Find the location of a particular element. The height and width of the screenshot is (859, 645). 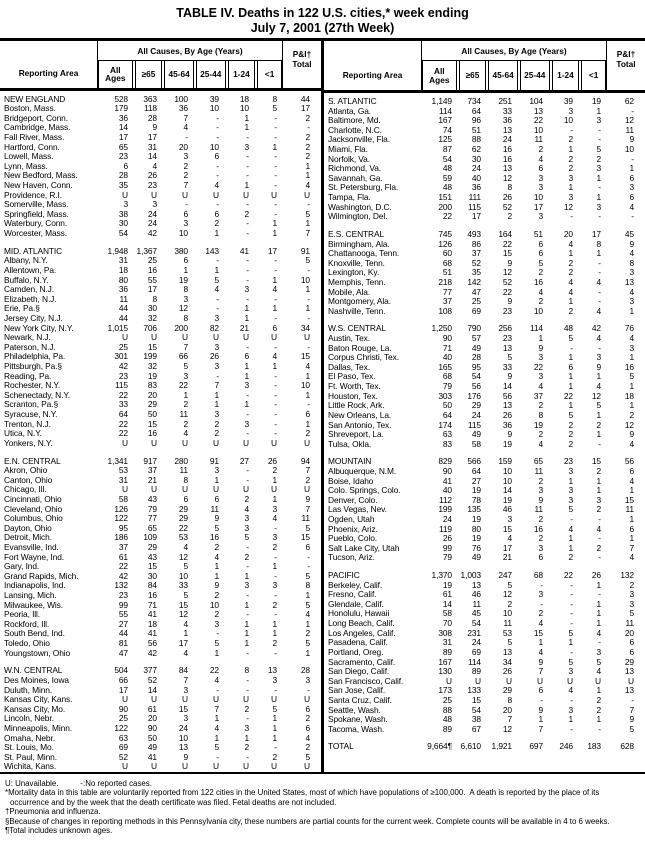

cell-reporting-area: New Haven, Conn. is located at coordinates (38, 185).